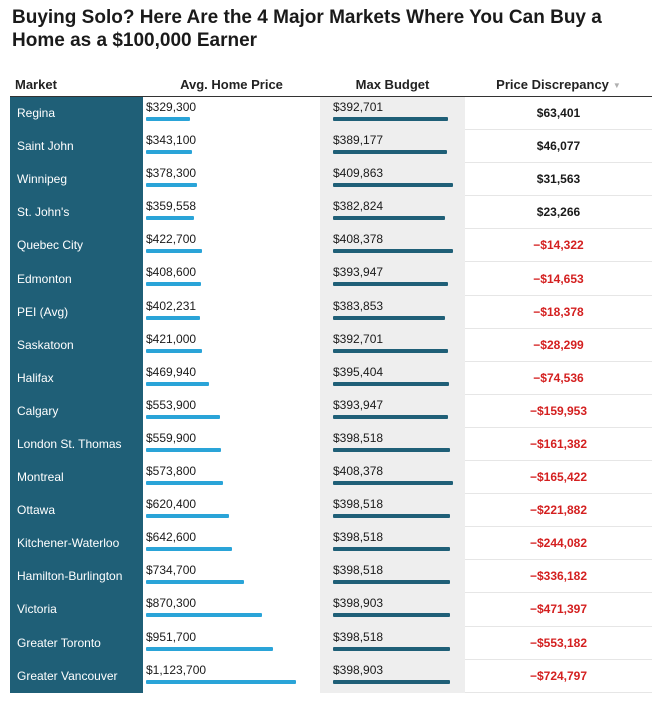 Image resolution: width=660 pixels, height=701 pixels. Describe the element at coordinates (392, 278) in the screenshot. I see `max-budget-cell: $393,947` at that location.